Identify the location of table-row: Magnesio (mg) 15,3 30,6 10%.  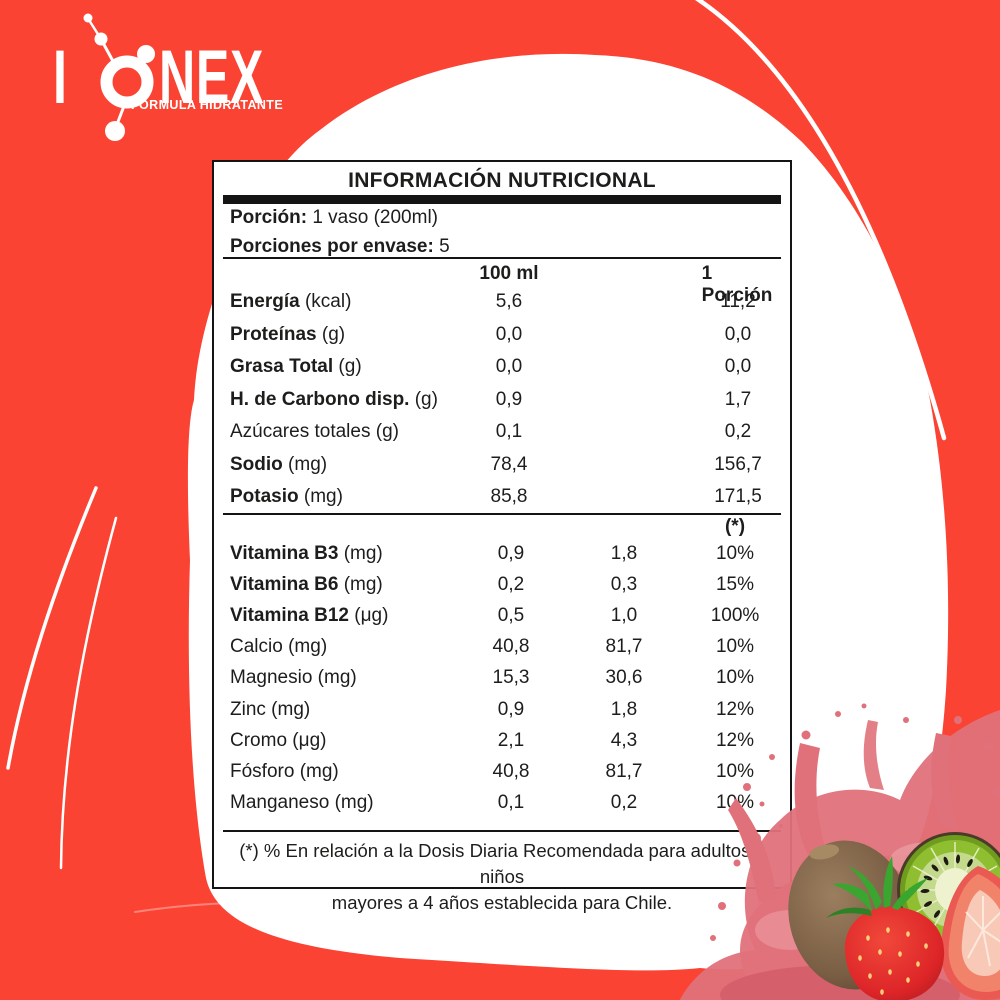
(502, 678).